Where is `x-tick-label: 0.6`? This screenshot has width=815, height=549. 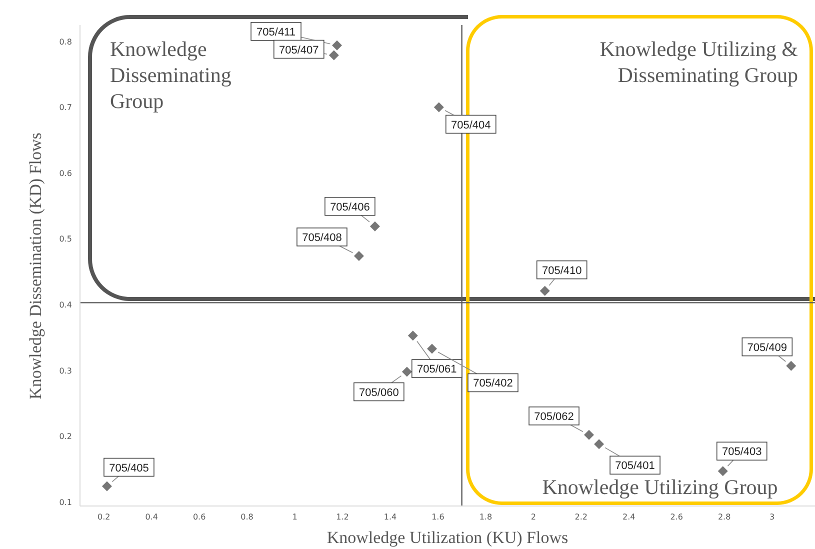
x-tick-label: 0.6 is located at coordinates (199, 517).